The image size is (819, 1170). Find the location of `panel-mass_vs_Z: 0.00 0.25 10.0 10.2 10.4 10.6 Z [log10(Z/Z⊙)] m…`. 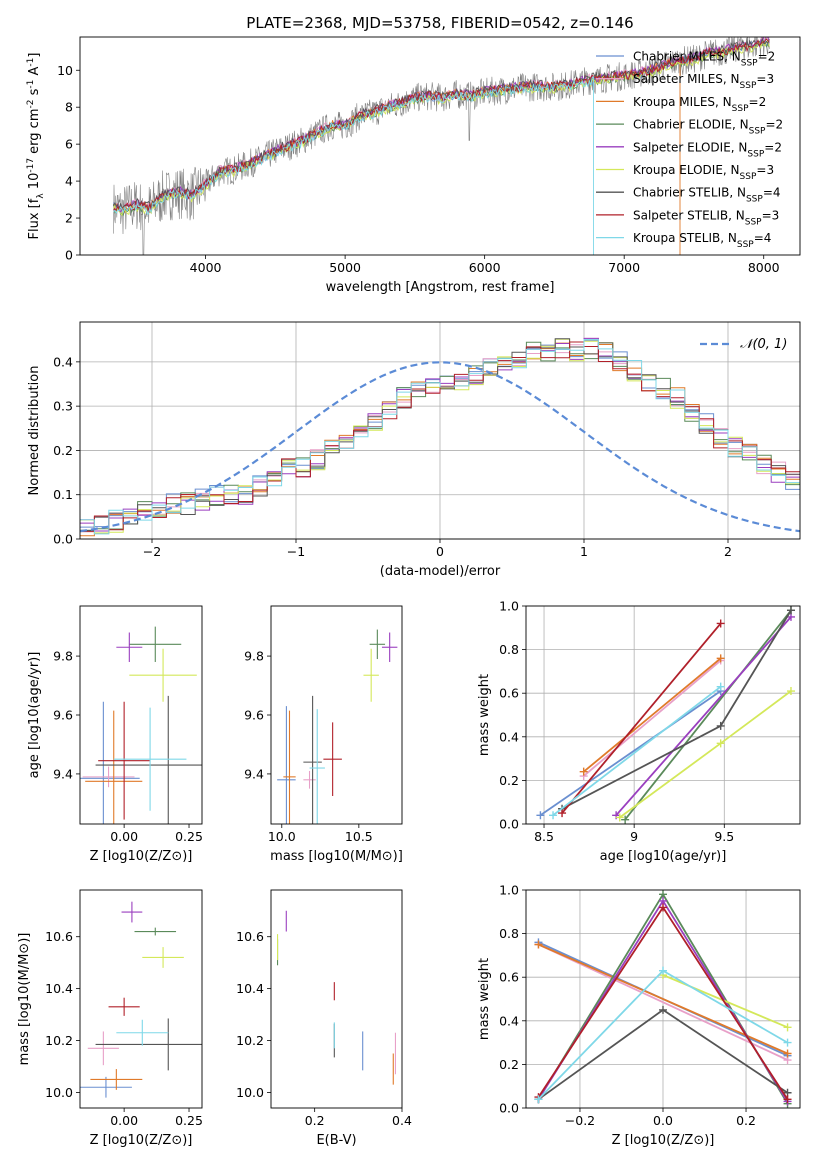

panel-mass_vs_Z: 0.00 0.25 10.0 10.2 10.4 10.6 Z [log10(Z/Z⊙)] m… is located at coordinates (110, 1018).